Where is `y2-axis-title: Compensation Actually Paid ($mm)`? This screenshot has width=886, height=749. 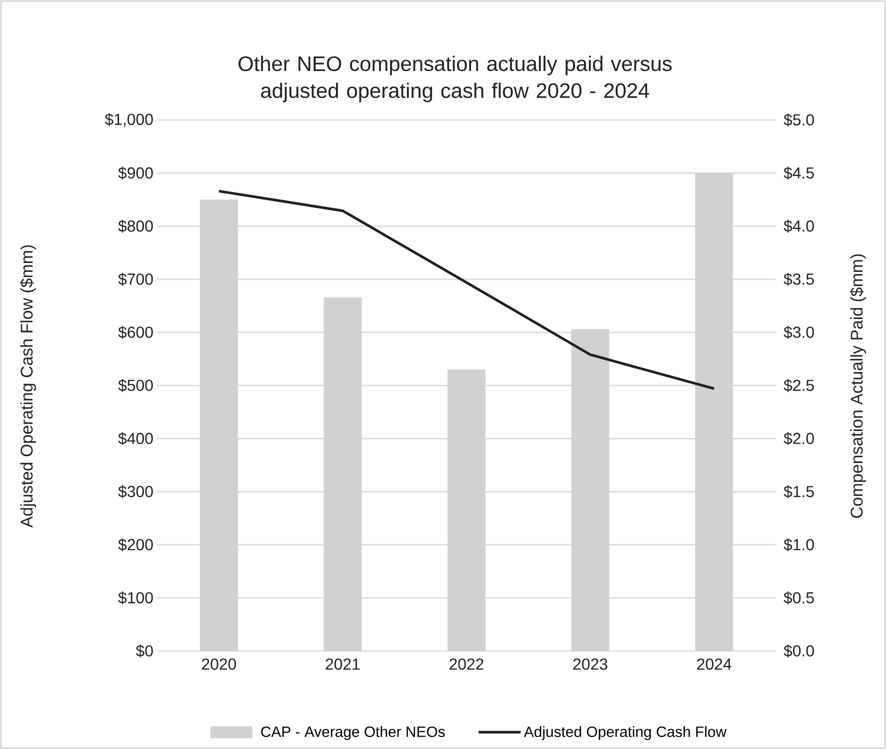
y2-axis-title: Compensation Actually Paid ($mm) is located at coordinates (858, 386).